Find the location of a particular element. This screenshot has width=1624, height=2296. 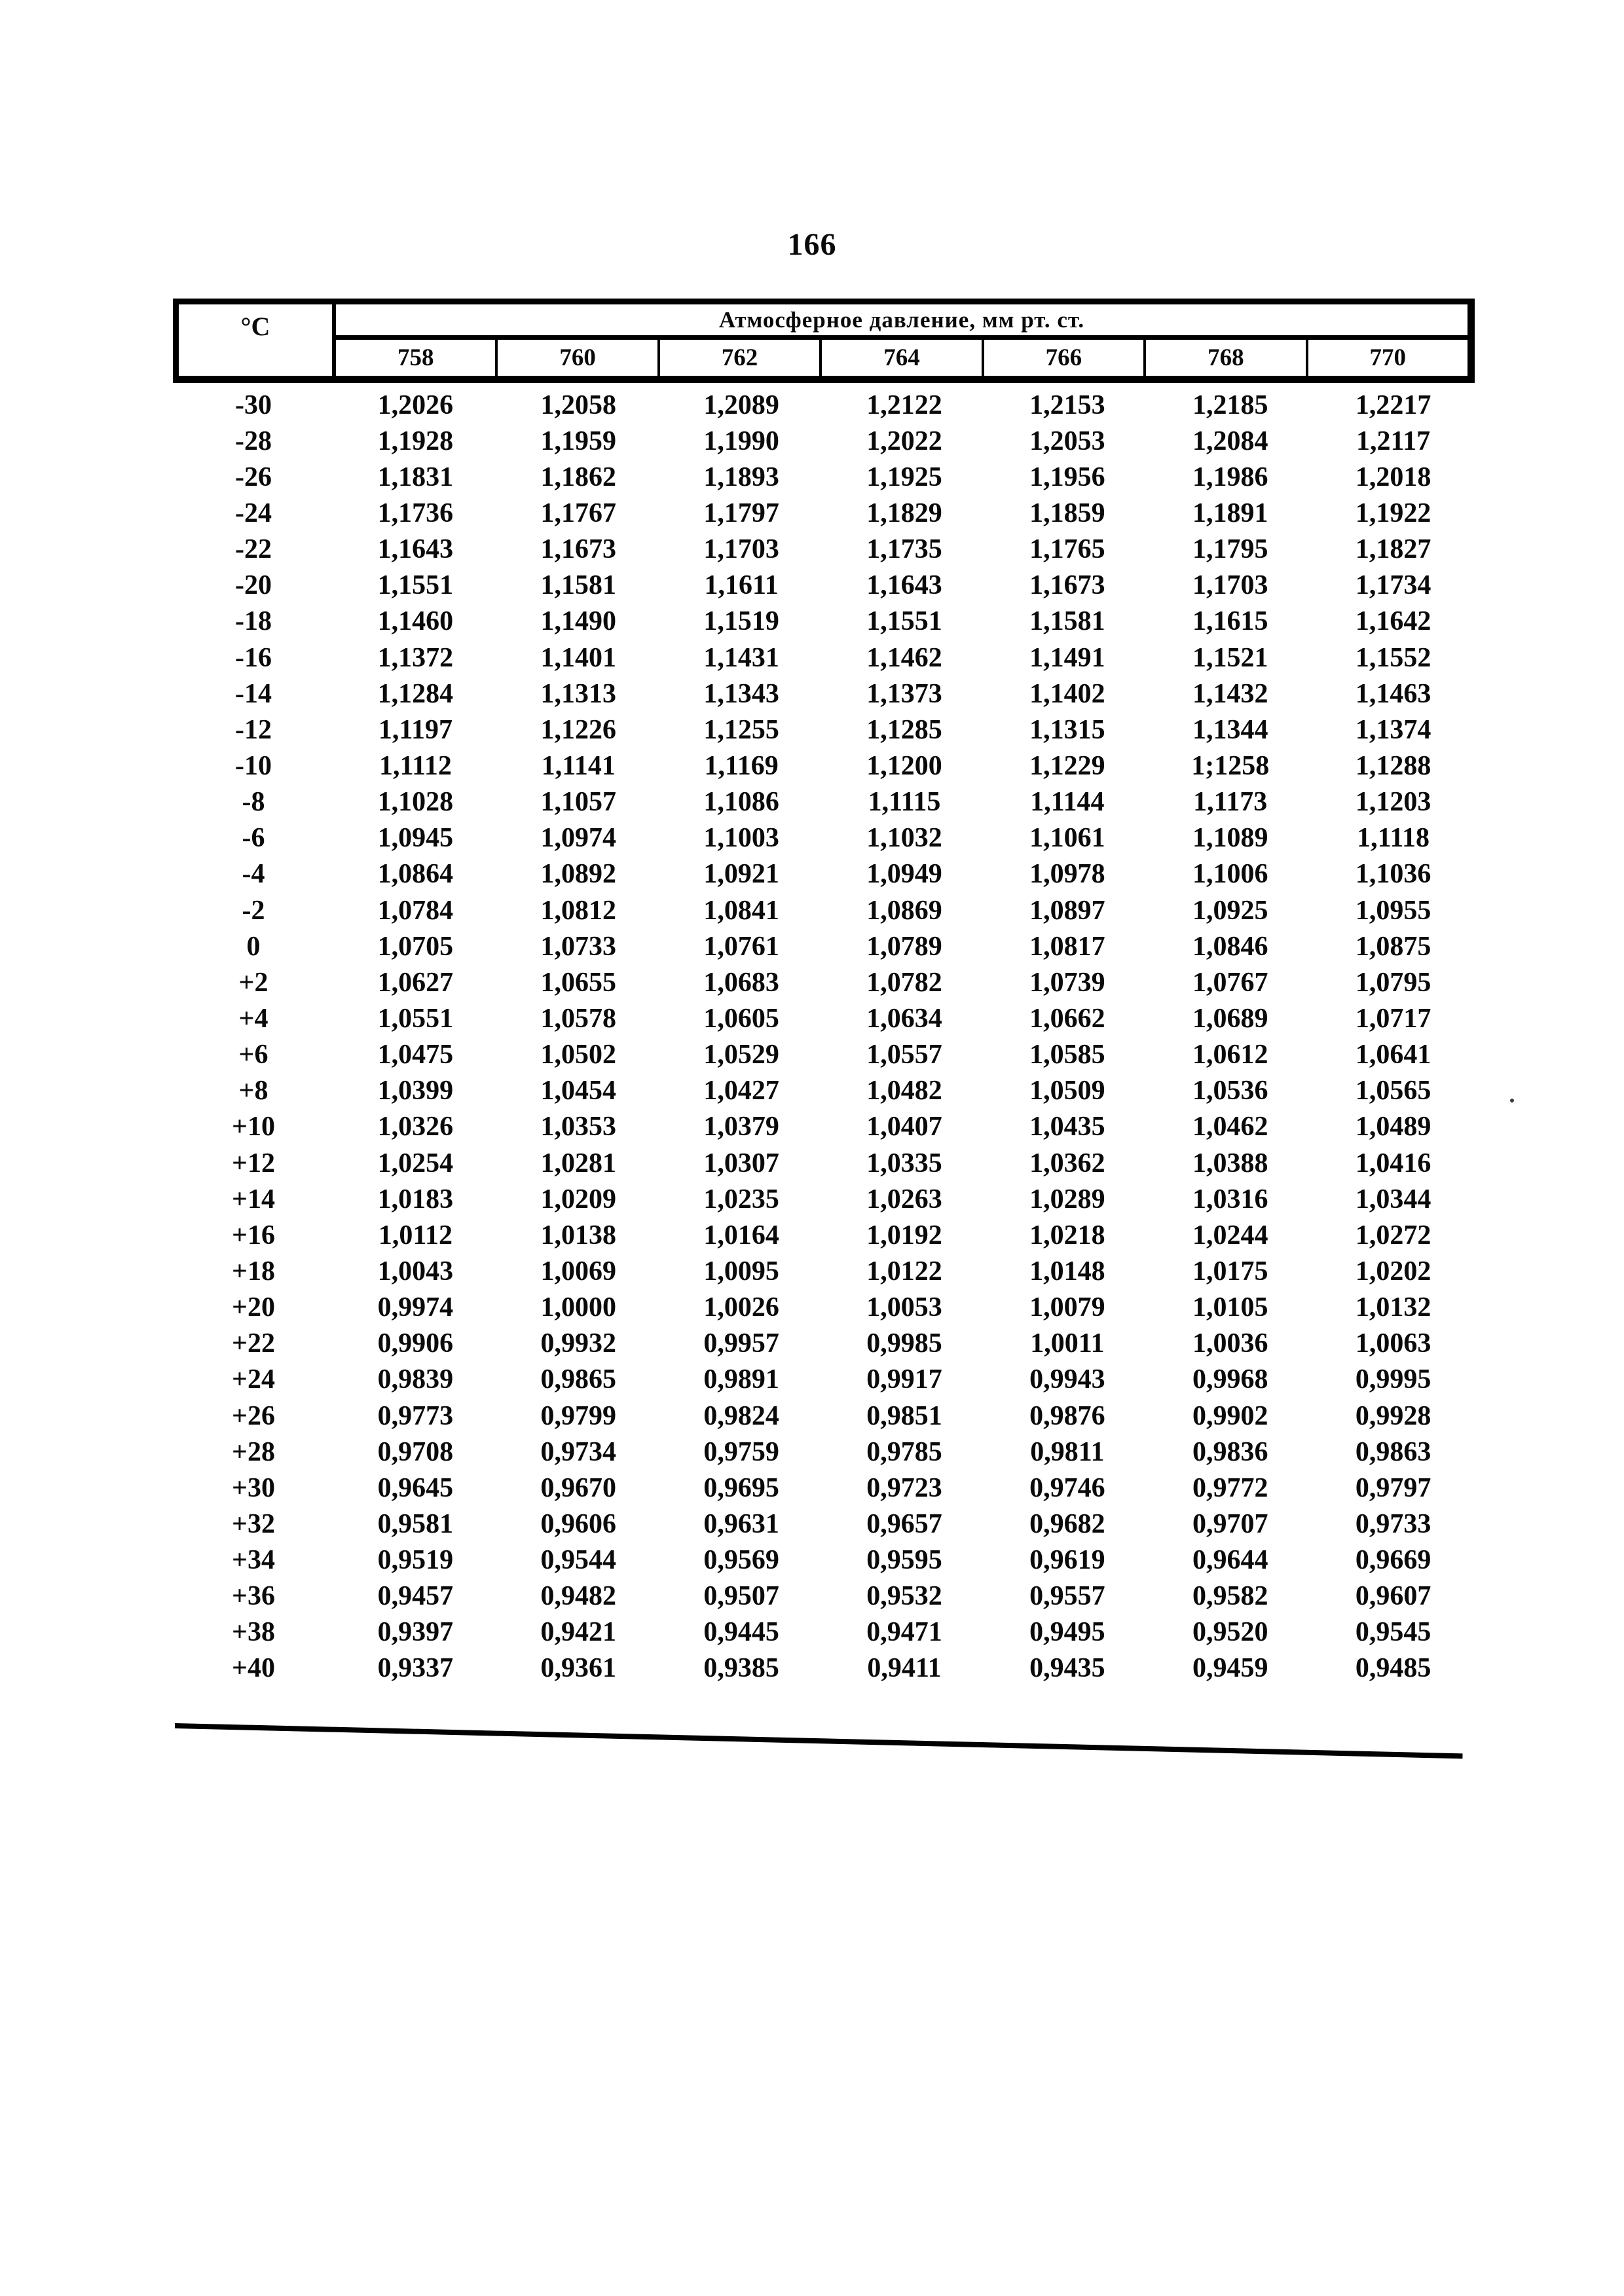

value-cell: 1,1373 is located at coordinates (904, 693).